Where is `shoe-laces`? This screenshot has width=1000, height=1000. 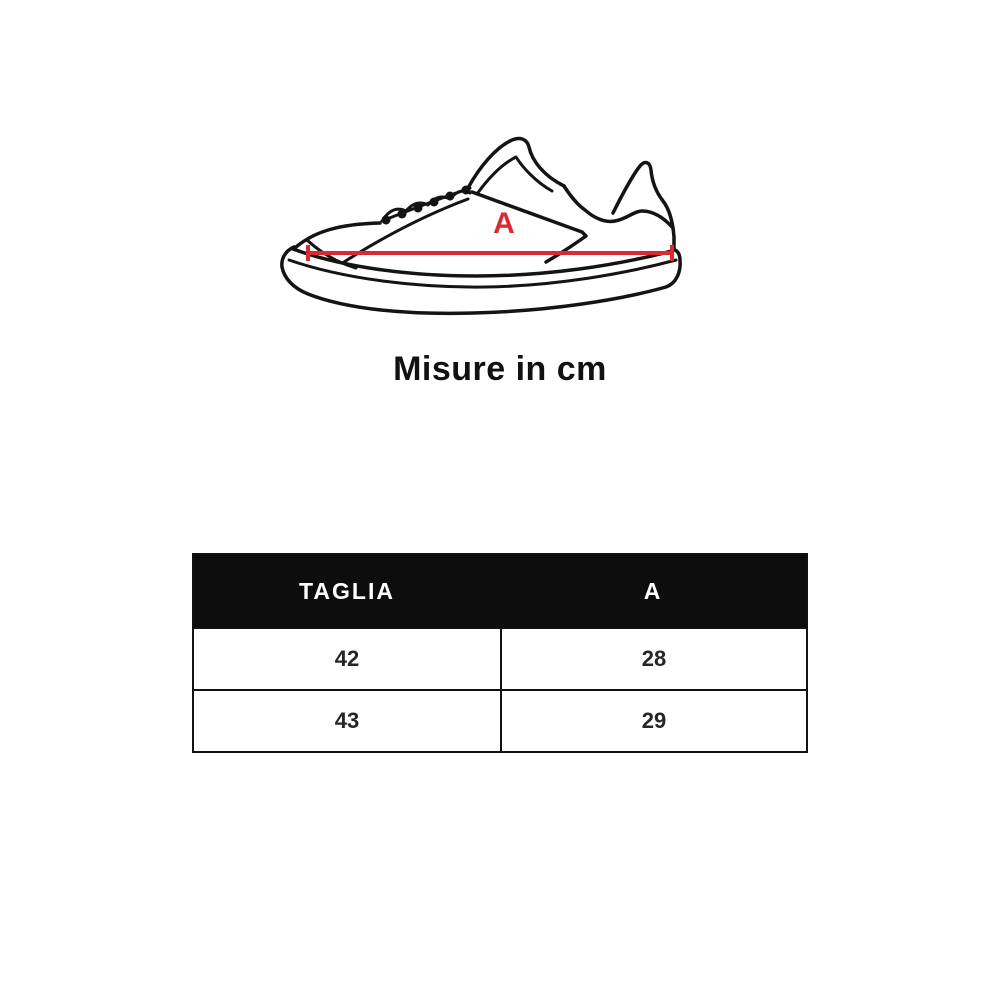 shoe-laces is located at coordinates (426, 205).